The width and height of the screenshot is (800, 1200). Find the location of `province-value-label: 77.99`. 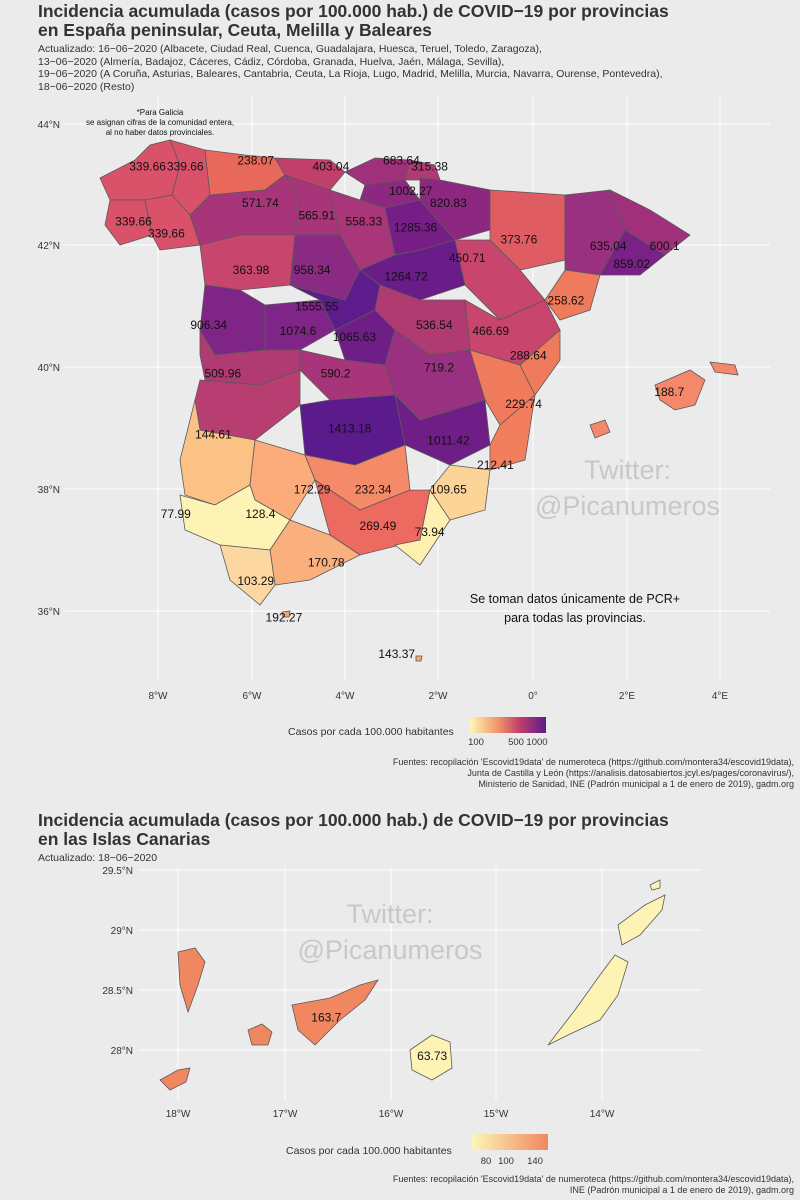

province-value-label: 77.99 is located at coordinates (176, 514).